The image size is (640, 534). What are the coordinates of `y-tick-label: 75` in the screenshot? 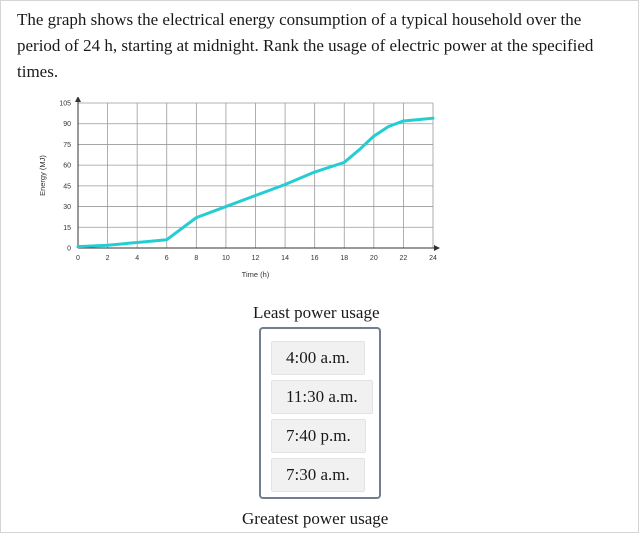 It's located at (67, 145).